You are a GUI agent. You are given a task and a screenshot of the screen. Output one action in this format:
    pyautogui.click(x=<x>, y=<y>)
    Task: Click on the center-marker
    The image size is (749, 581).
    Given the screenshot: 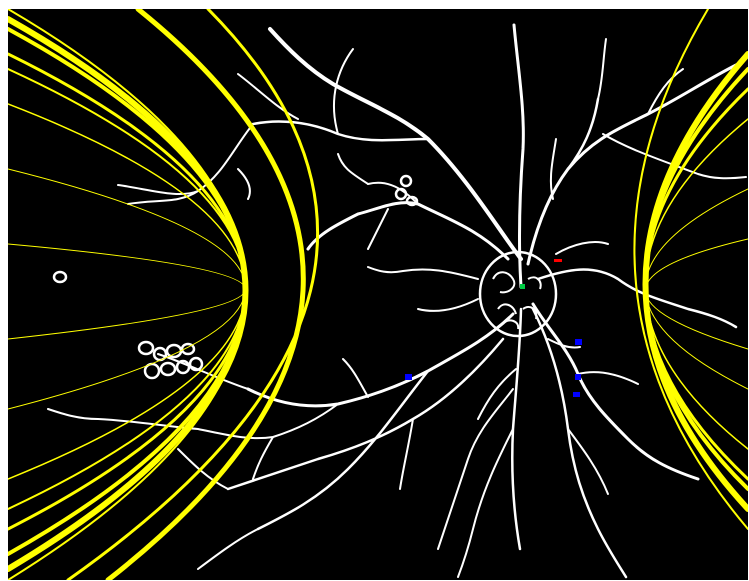 What is the action you would take?
    pyautogui.click(x=522, y=286)
    